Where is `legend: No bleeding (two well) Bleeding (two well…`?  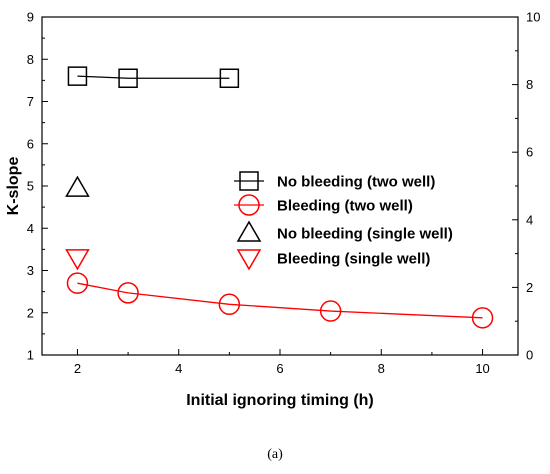 legend: No bleeding (two well) Bleeding (two well… is located at coordinates (343, 221).